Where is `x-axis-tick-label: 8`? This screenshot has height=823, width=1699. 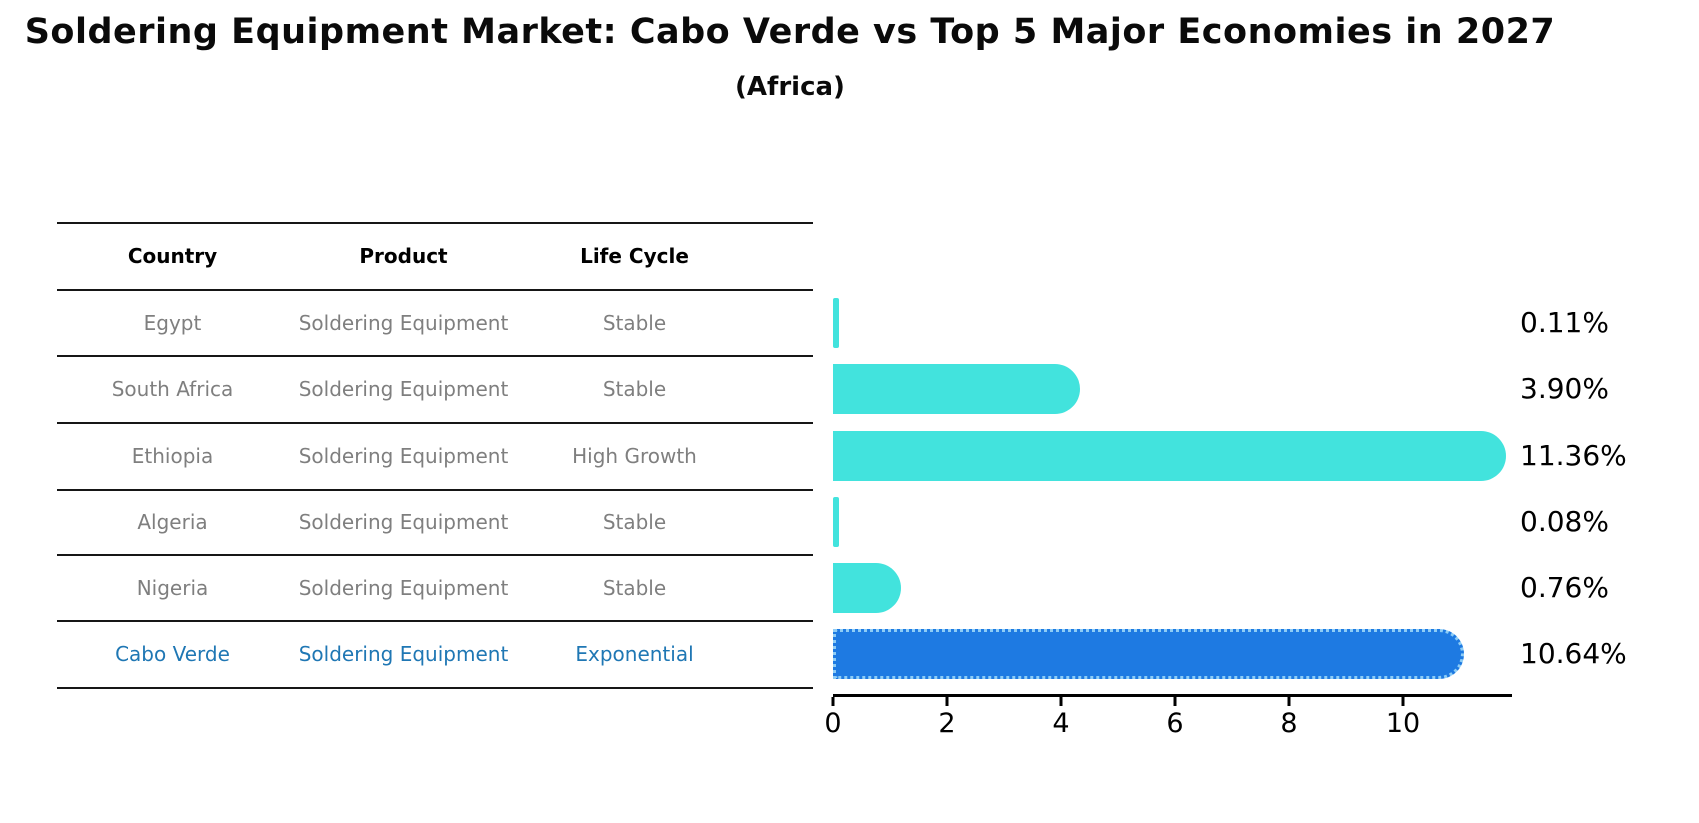
x-axis-tick-label: 8 is located at coordinates (1289, 723).